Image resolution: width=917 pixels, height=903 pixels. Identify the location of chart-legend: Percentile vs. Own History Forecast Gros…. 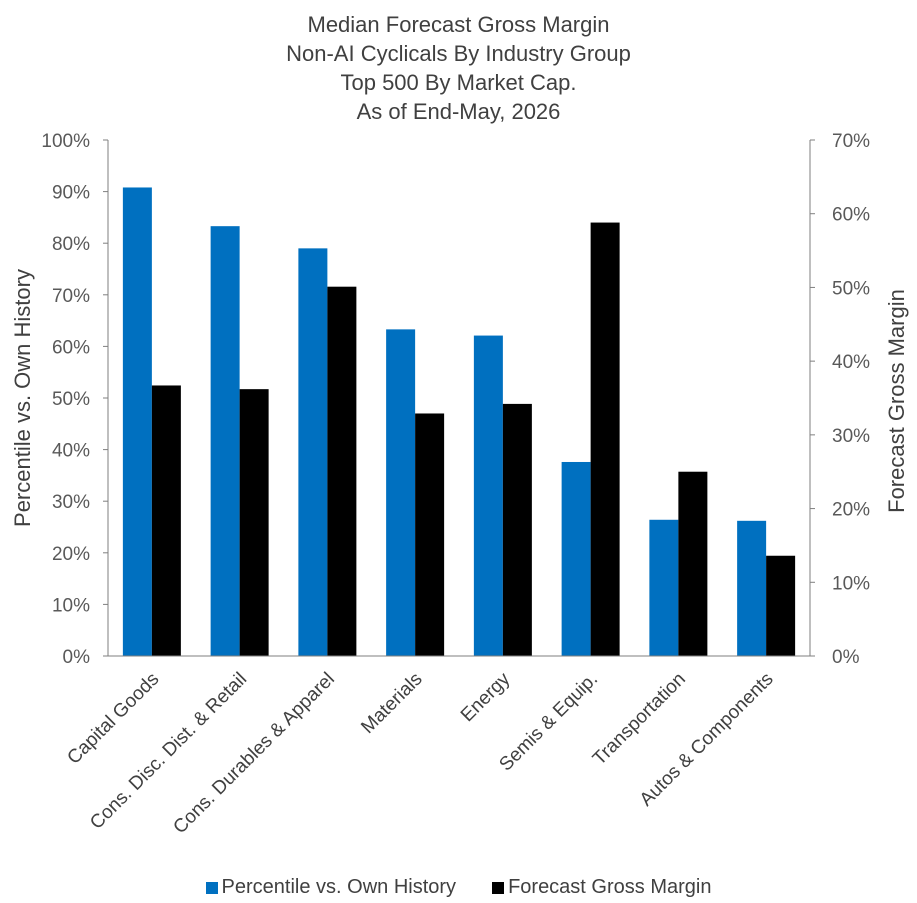
(458, 887).